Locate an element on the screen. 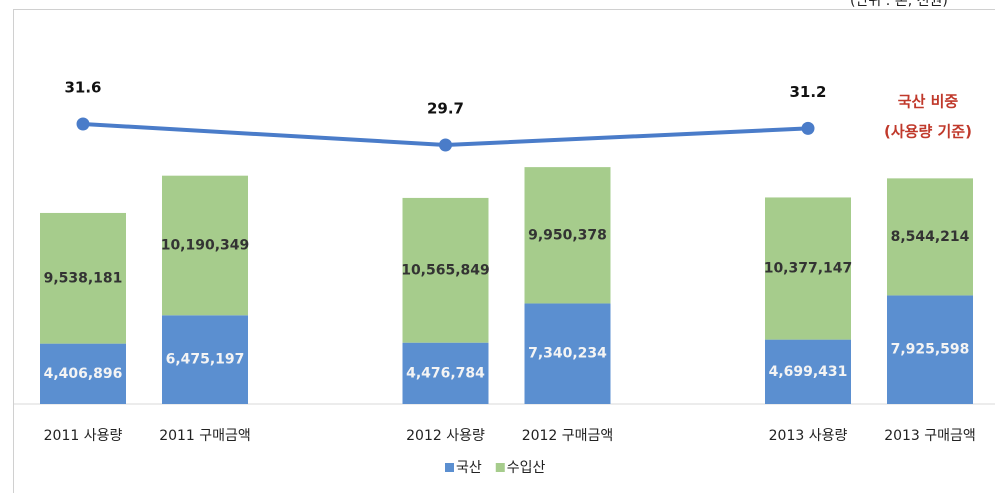  value-label: 4,699,431 is located at coordinates (808, 372).